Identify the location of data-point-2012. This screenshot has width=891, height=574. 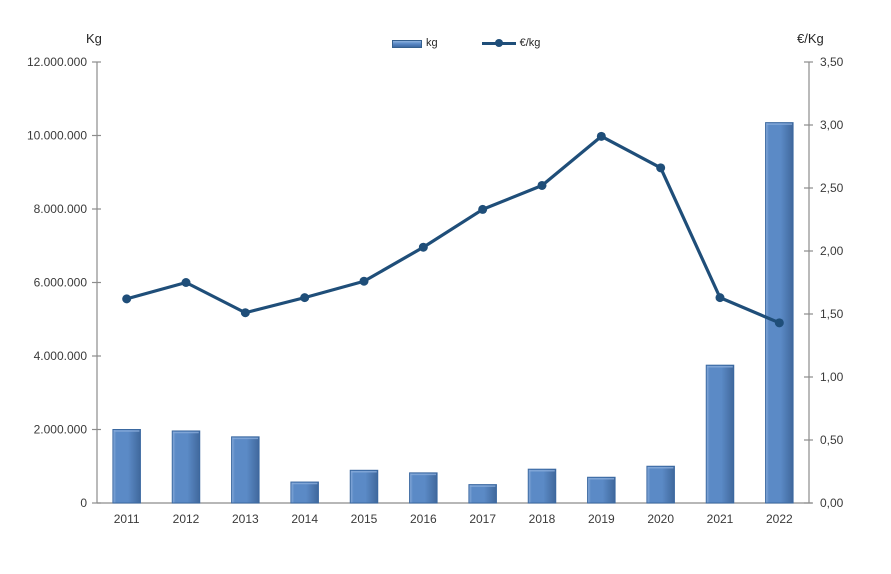
(186, 282).